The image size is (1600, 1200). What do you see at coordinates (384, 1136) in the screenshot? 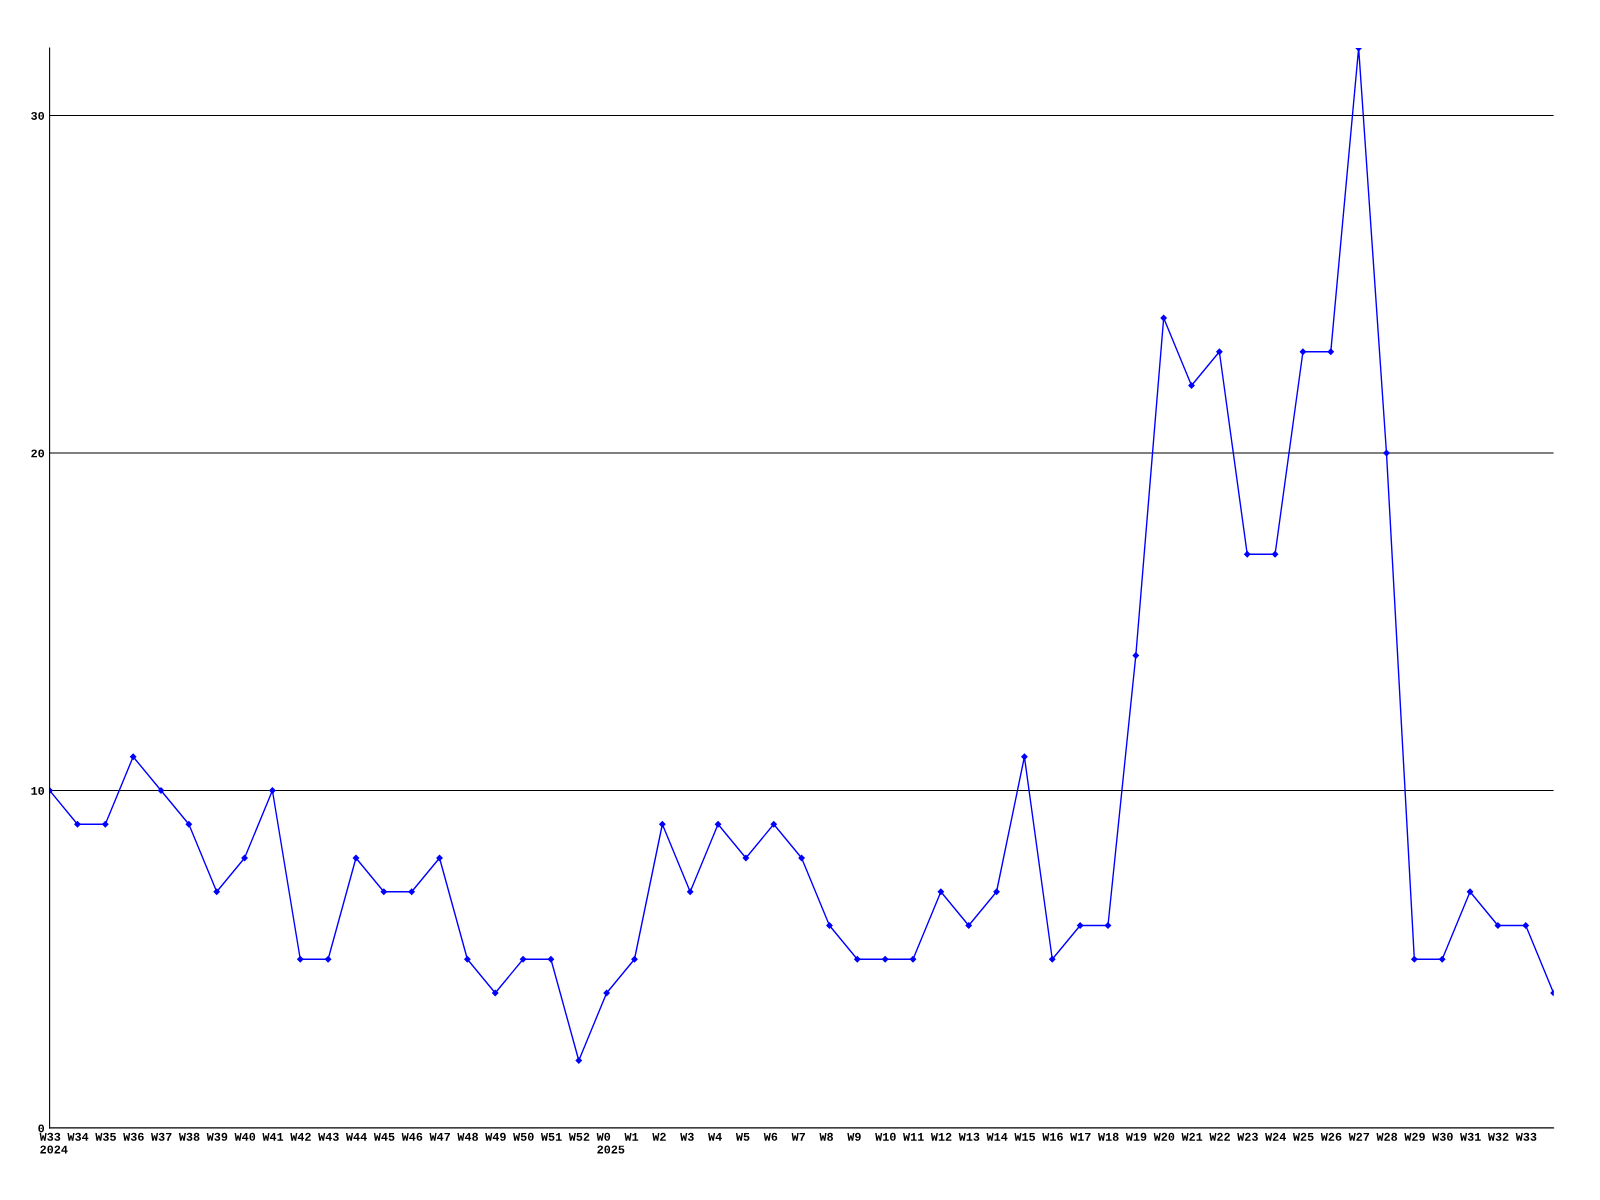
I see `x-tick-label: W45` at bounding box center [384, 1136].